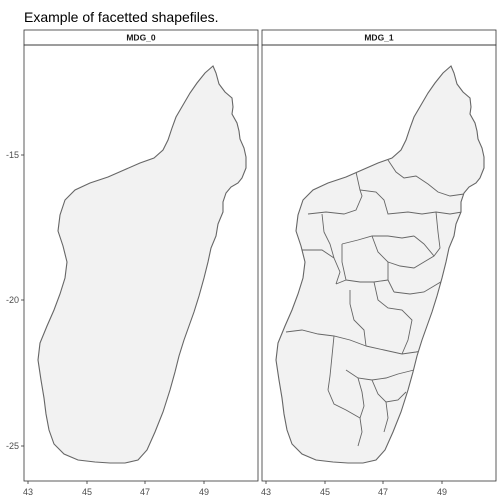  What do you see at coordinates (354, 489) in the screenshot?
I see `x-axis-panel2: 43 45 47 49` at bounding box center [354, 489].